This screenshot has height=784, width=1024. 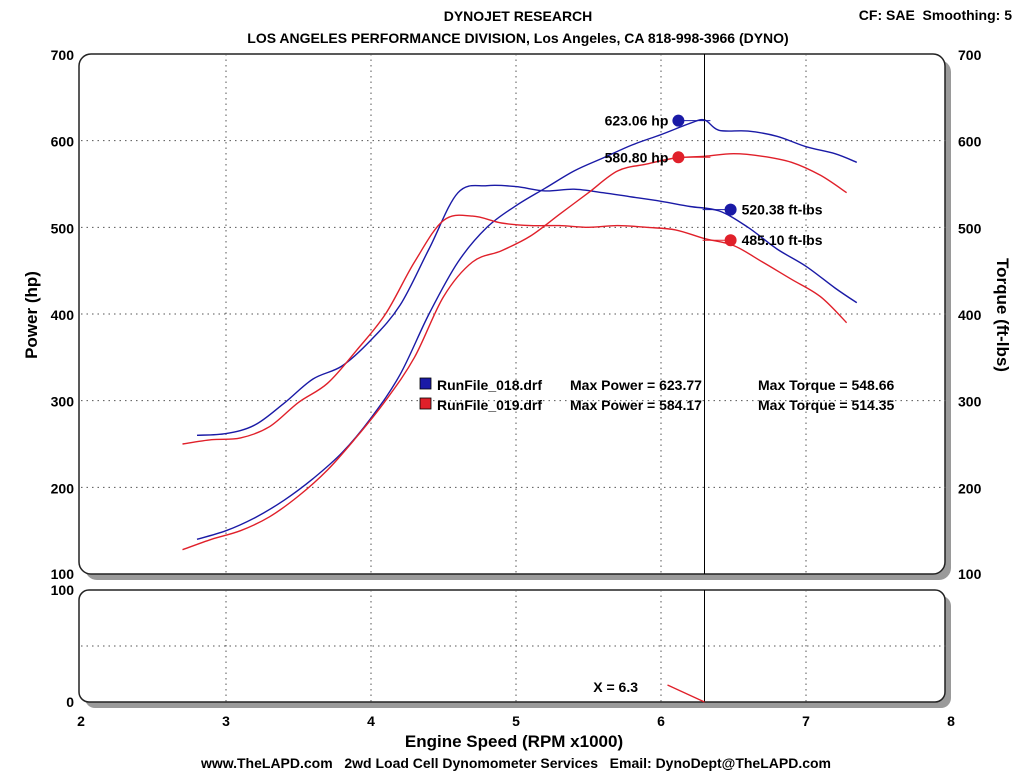 What do you see at coordinates (970, 142) in the screenshot?
I see `y-tick-label-right: 600` at bounding box center [970, 142].